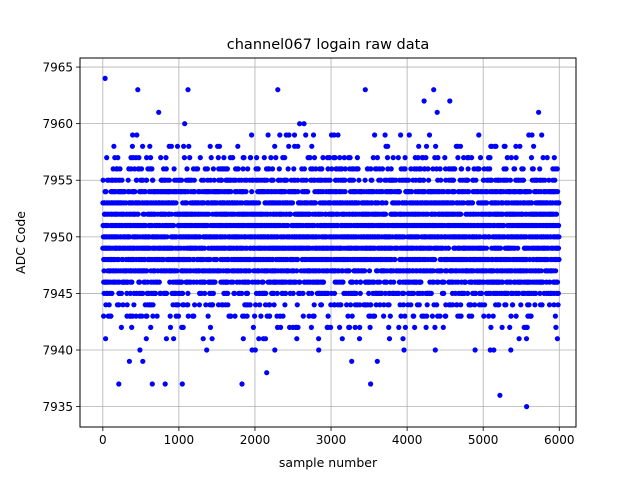 This screenshot has height=480, width=640. What do you see at coordinates (559, 440) in the screenshot?
I see `x-tick-label: 6000` at bounding box center [559, 440].